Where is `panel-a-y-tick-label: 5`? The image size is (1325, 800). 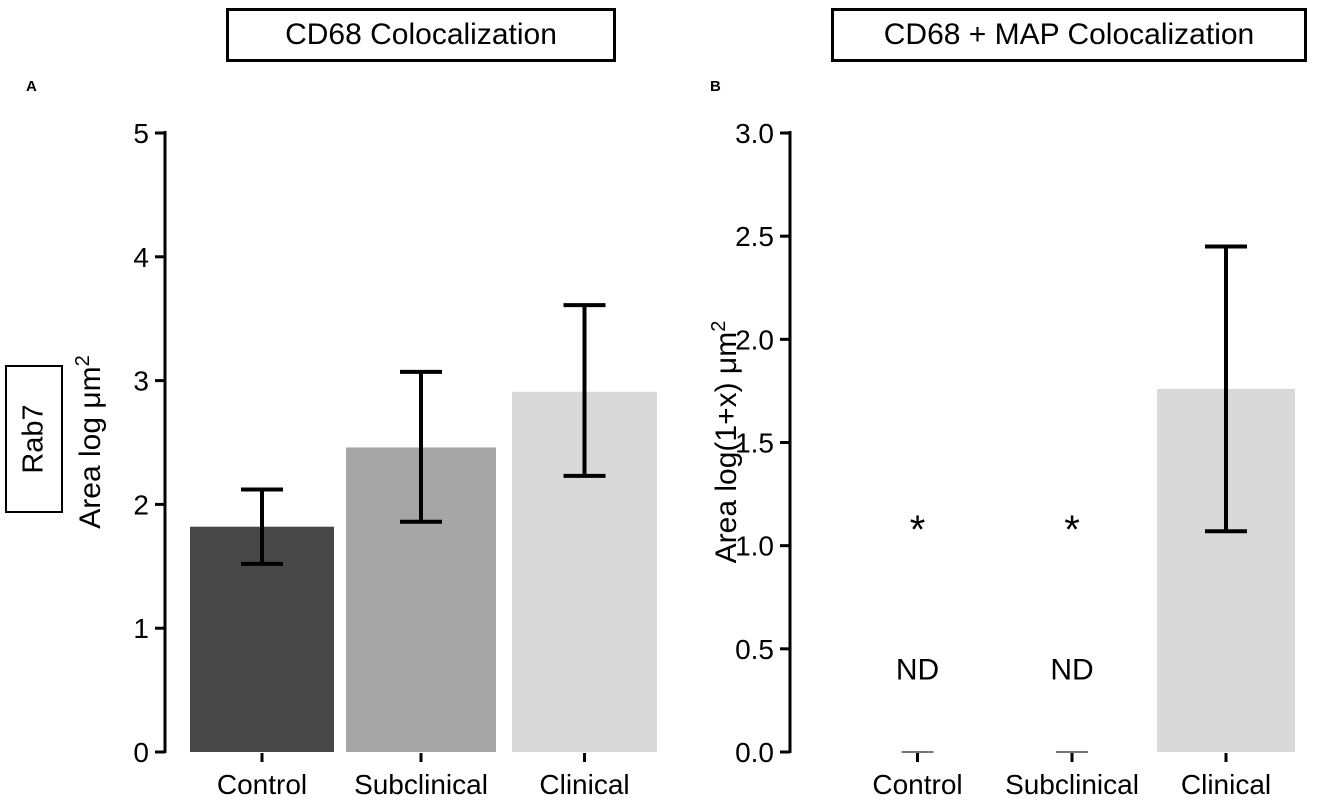
panel-a-y-tick-label: 5 is located at coordinates (141, 133).